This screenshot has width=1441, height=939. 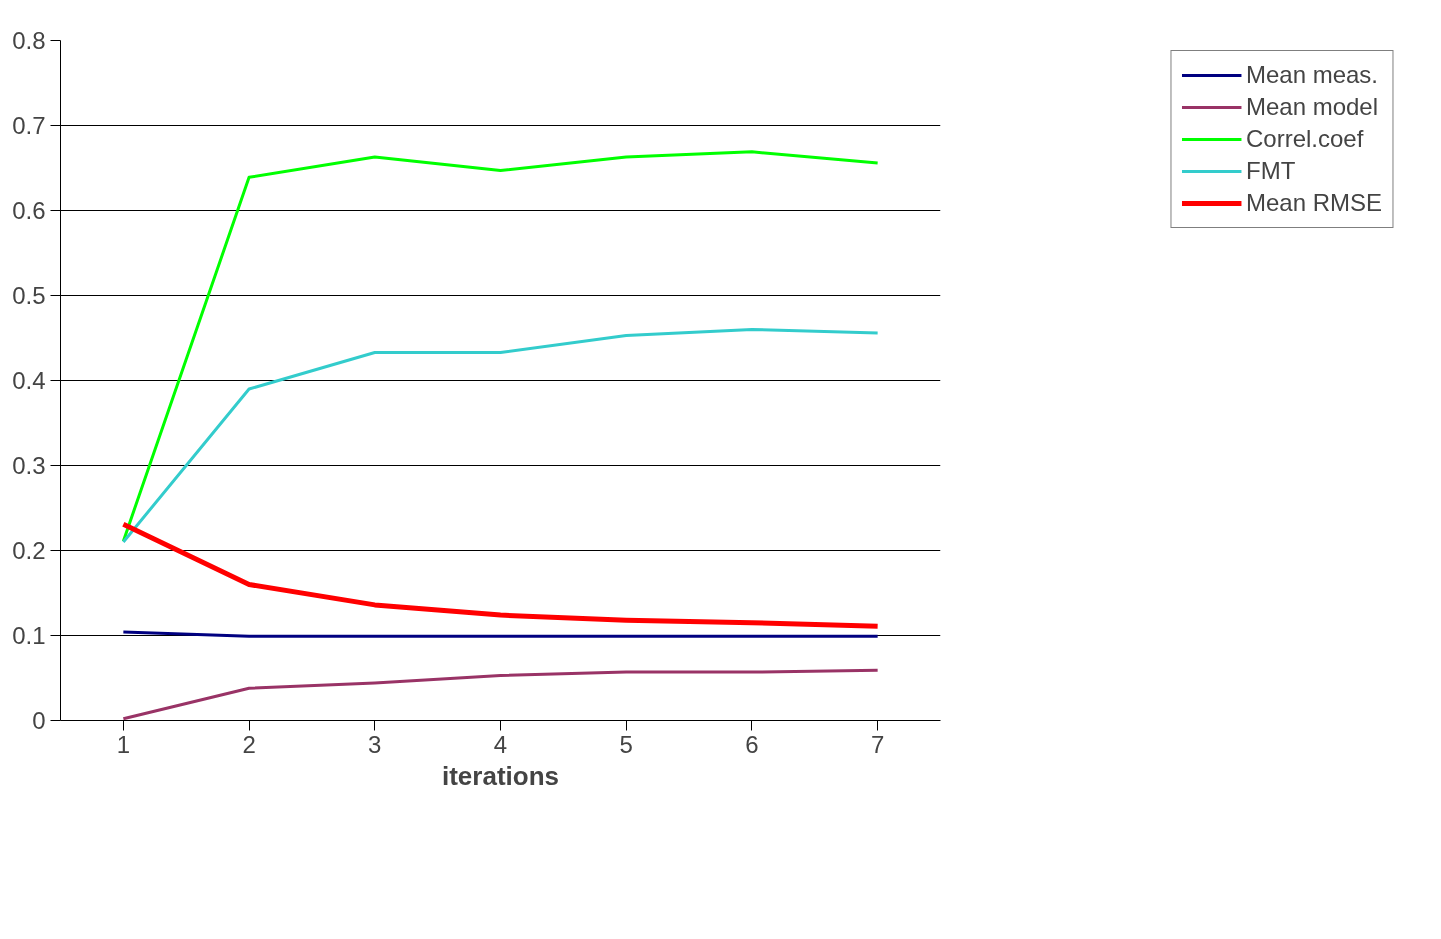 What do you see at coordinates (877, 744) in the screenshot?
I see `x-tick-label: 7` at bounding box center [877, 744].